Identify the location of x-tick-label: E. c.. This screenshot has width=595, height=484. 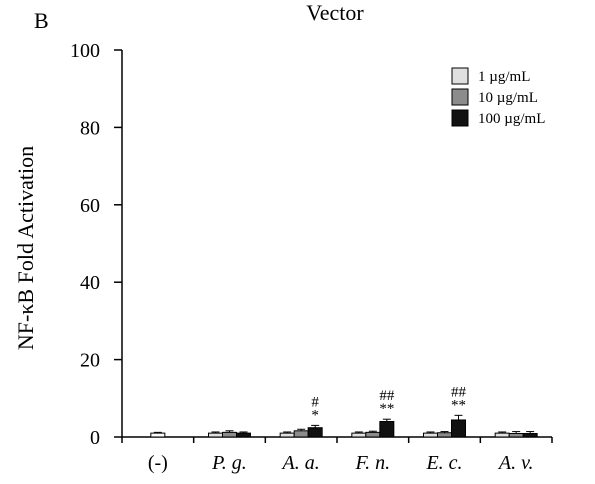
(443, 463).